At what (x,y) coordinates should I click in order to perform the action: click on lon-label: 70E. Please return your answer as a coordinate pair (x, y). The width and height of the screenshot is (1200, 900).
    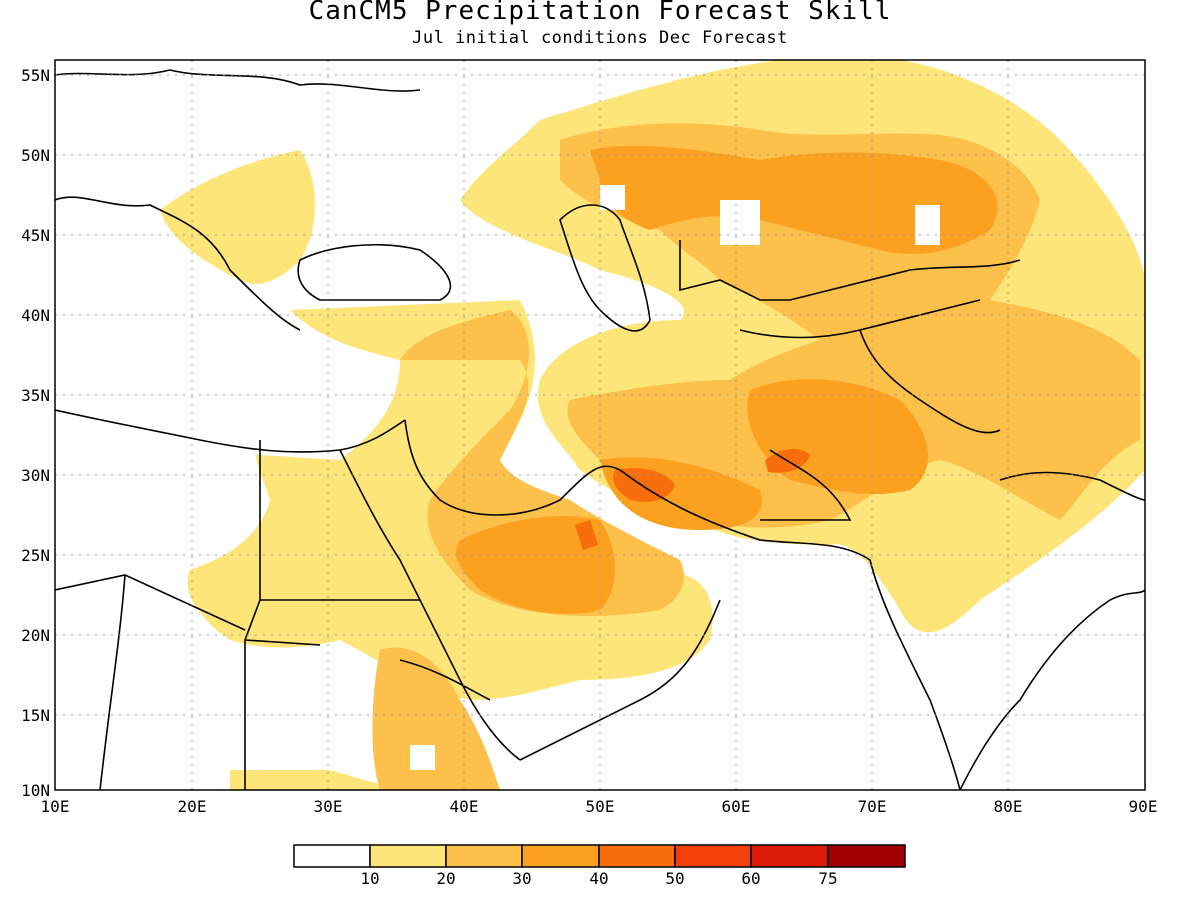
    Looking at the image, I should click on (872, 806).